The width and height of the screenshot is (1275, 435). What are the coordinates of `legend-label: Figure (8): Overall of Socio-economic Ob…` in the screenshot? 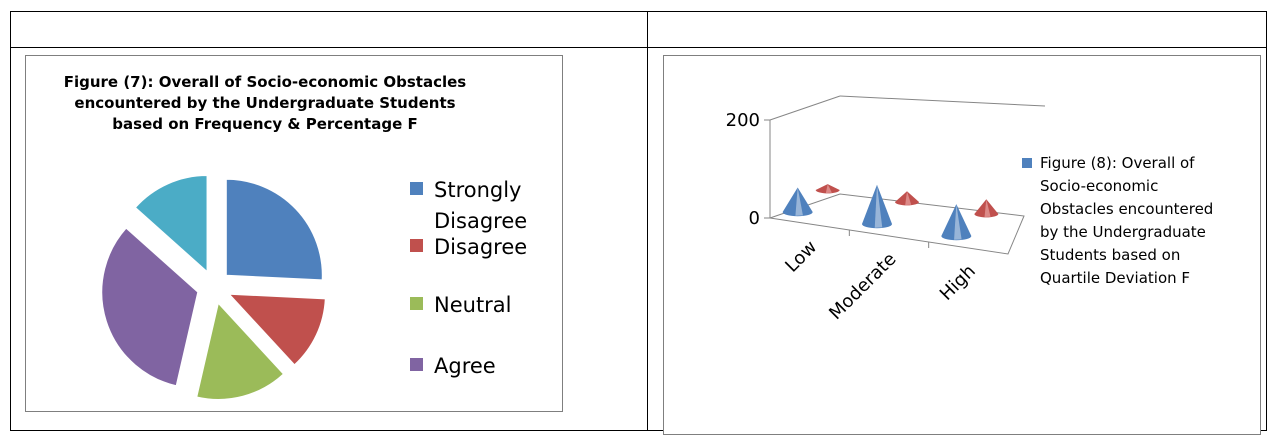 It's located at (1127, 220).